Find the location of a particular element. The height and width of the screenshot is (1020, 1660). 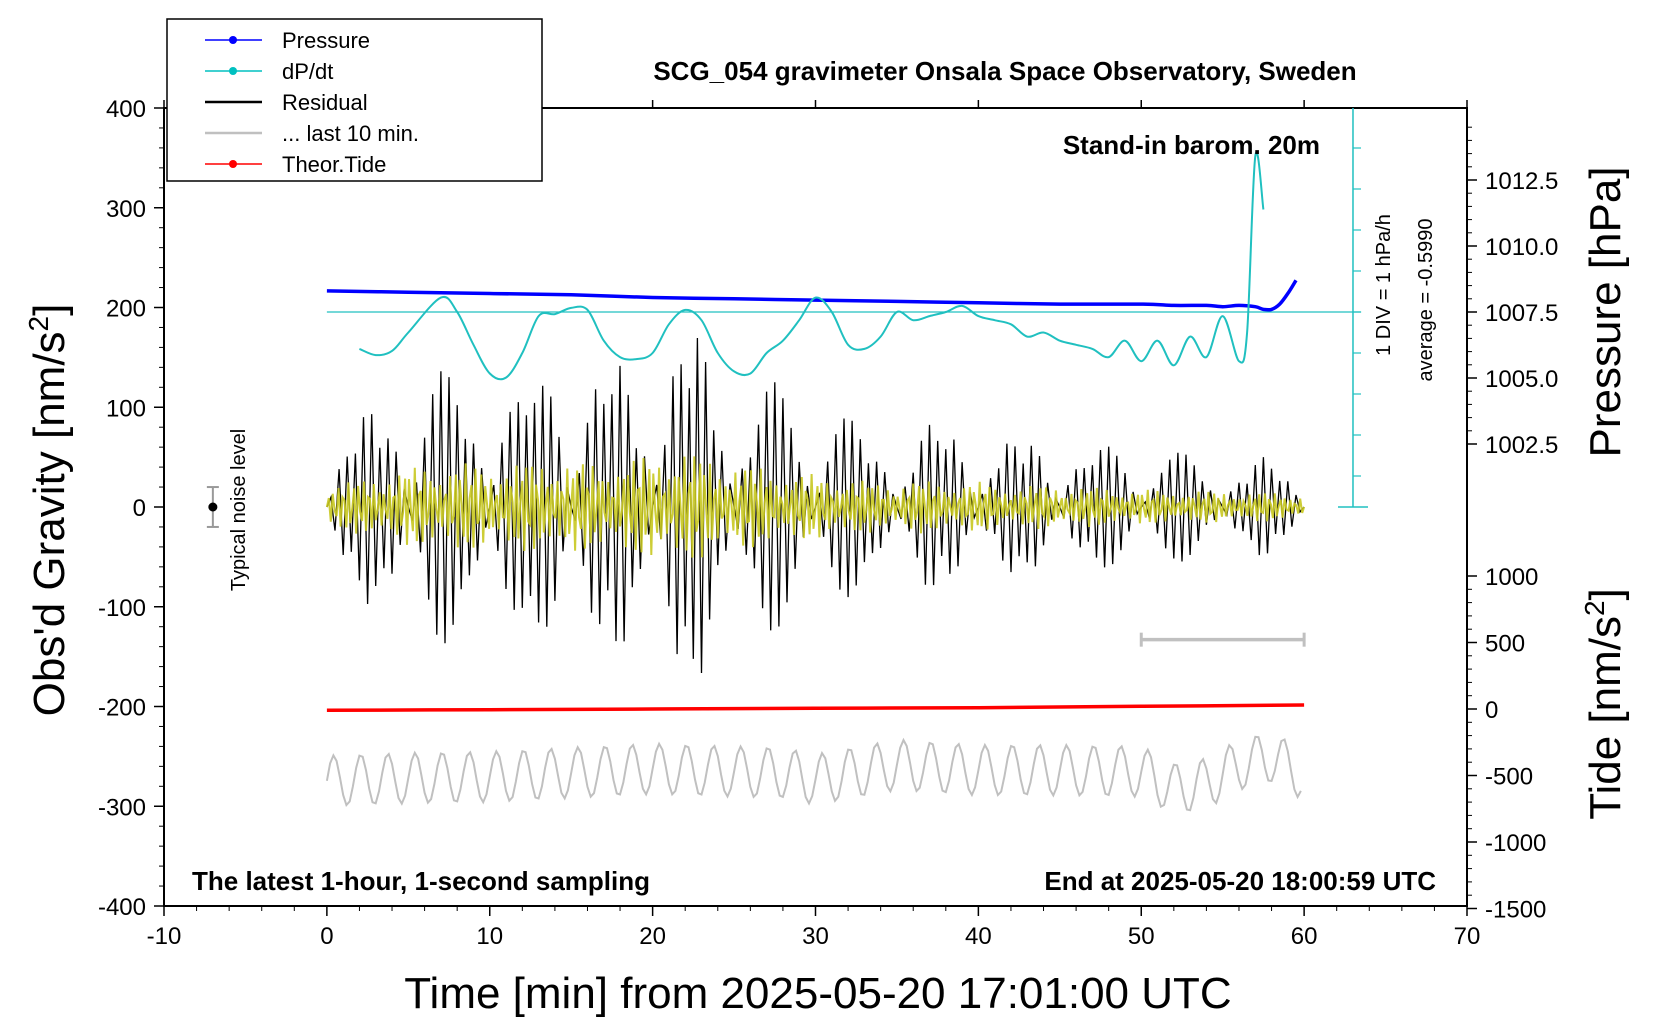

stand-in-label: Stand-in barom. 20m is located at coordinates (1191, 145).